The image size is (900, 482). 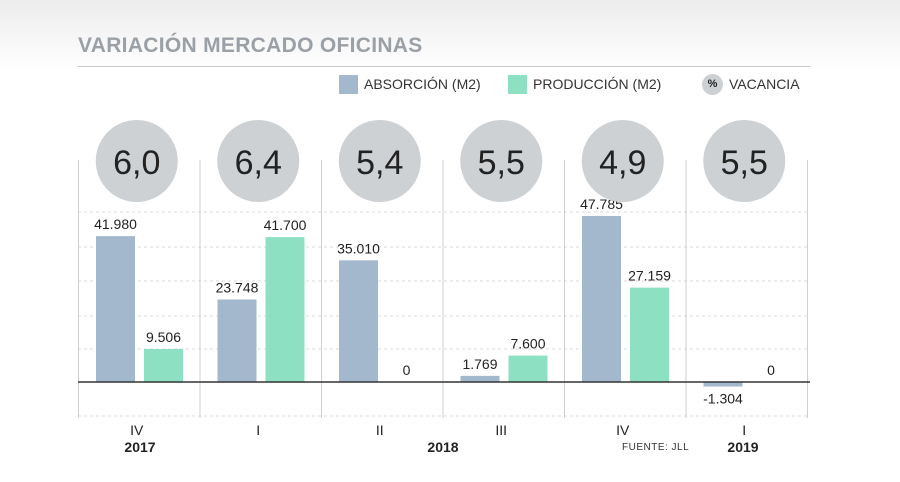 I want to click on quarter-label-2: II, so click(x=380, y=430).